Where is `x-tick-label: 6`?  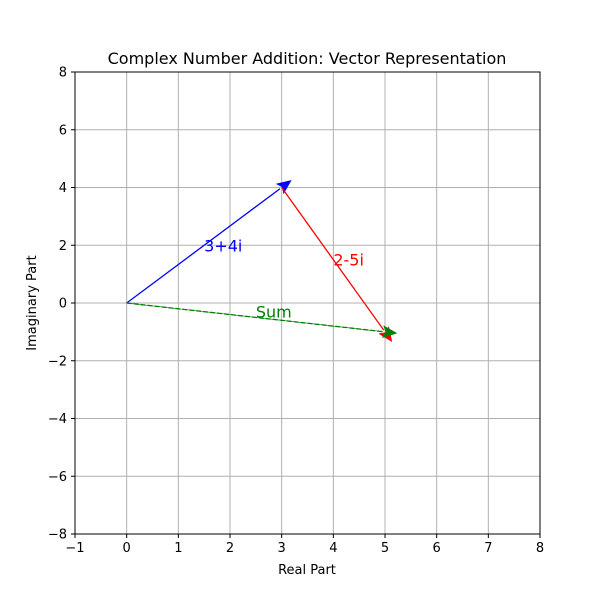 x-tick-label: 6 is located at coordinates (437, 548).